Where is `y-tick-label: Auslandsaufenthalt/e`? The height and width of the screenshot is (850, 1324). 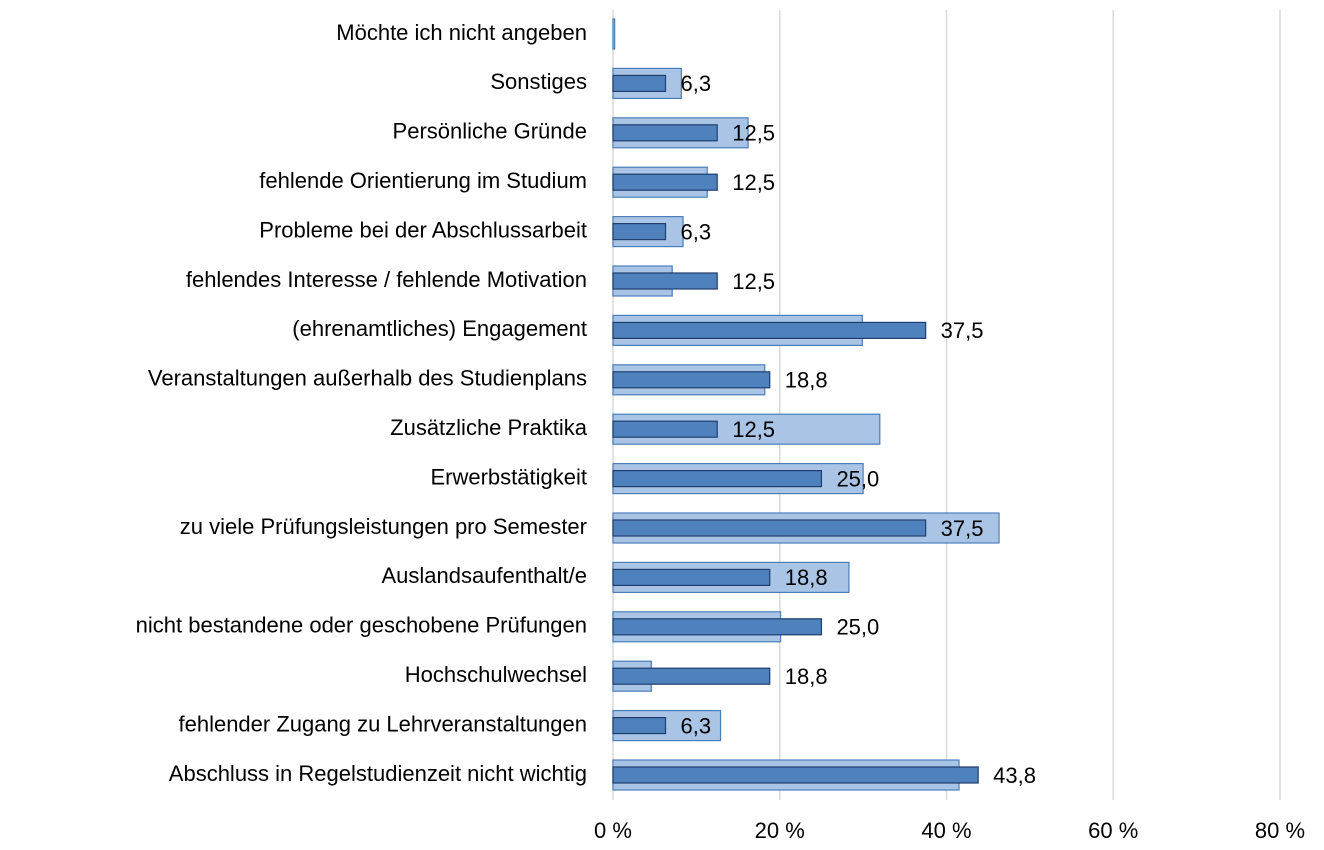
y-tick-label: Auslandsaufenthalt/e is located at coordinates (485, 575).